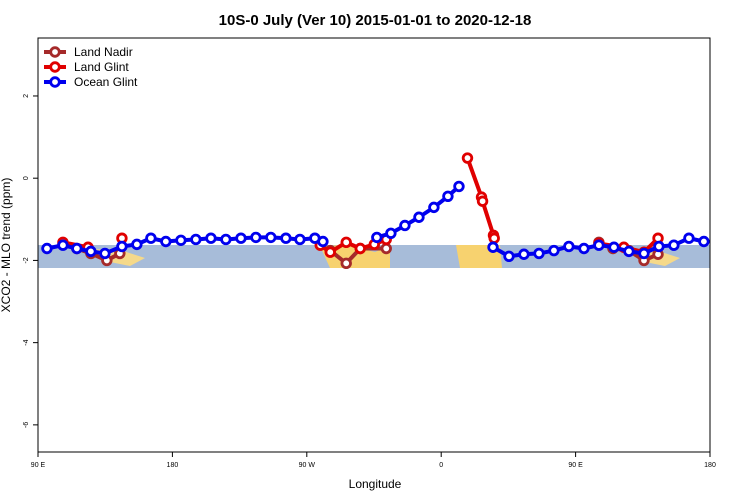 The height and width of the screenshot is (500, 750). I want to click on y-tick-label: 2, so click(26, 96).